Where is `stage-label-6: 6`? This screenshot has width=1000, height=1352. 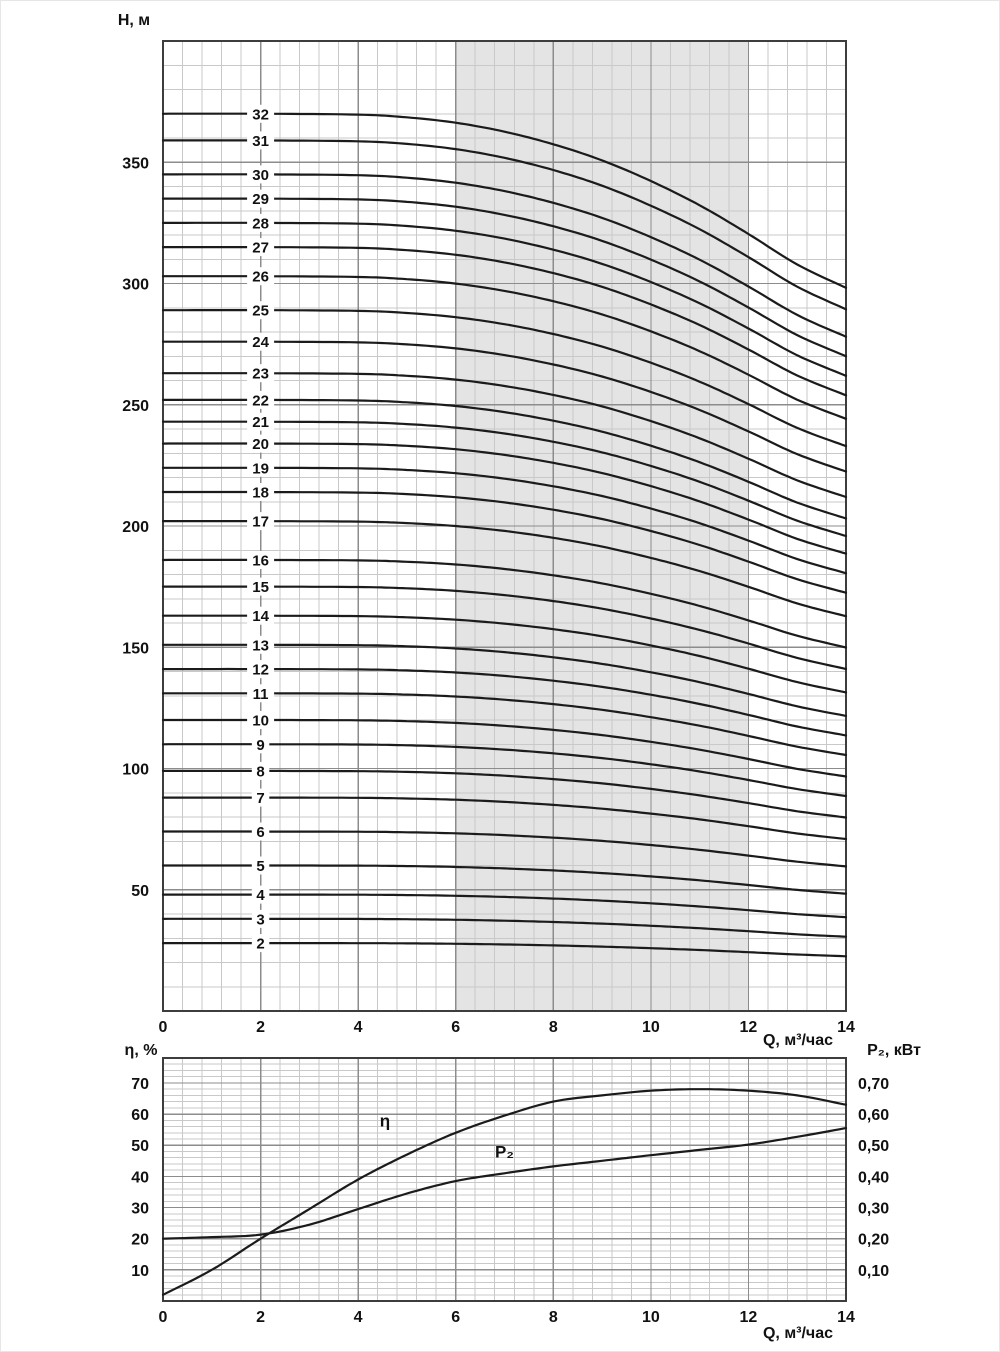 stage-label-6: 6 is located at coordinates (260, 832).